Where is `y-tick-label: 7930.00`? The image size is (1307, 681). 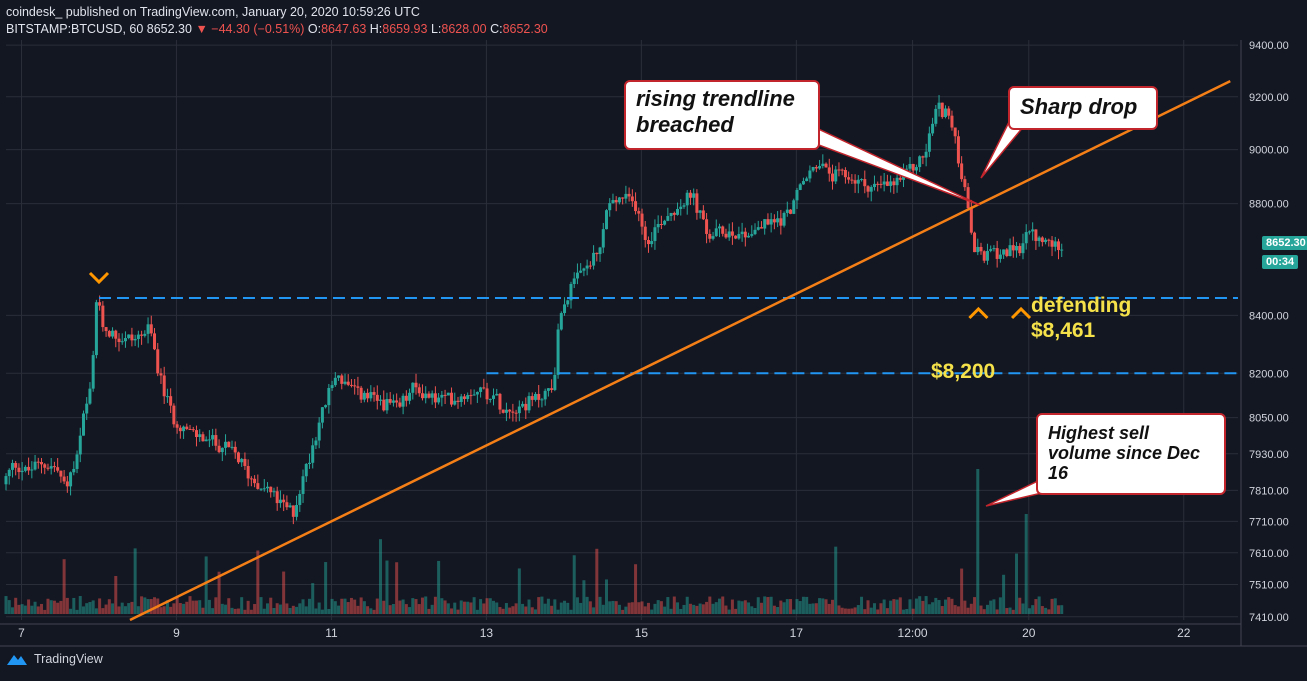
y-tick-label: 7930.00 is located at coordinates (1269, 455).